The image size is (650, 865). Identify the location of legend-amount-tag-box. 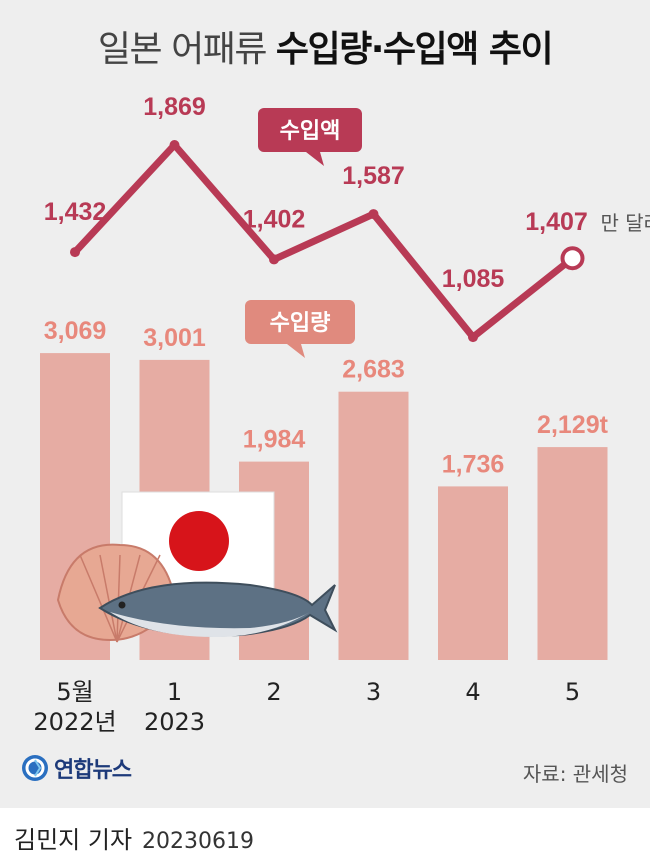
(310, 130).